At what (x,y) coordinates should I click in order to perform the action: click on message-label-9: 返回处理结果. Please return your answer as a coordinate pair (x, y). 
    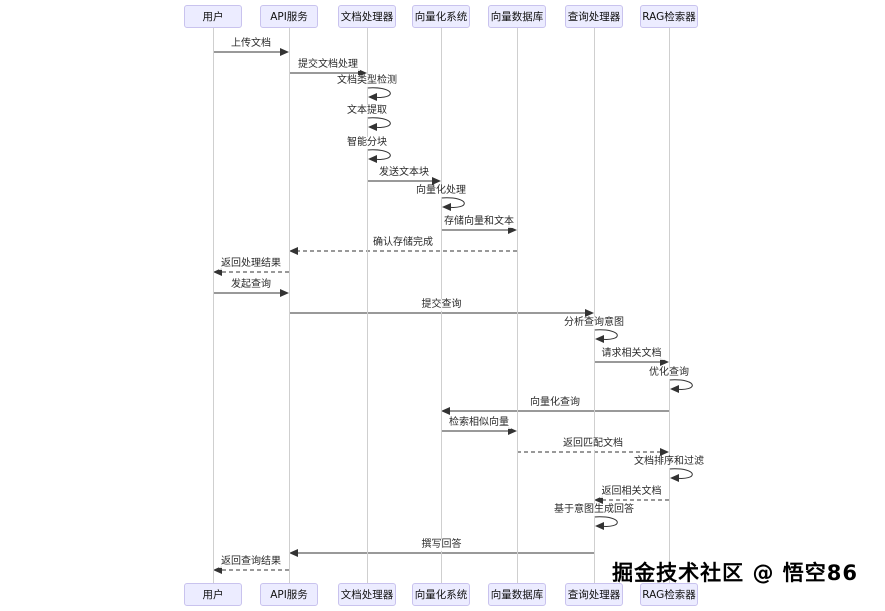
    Looking at the image, I should click on (251, 264).